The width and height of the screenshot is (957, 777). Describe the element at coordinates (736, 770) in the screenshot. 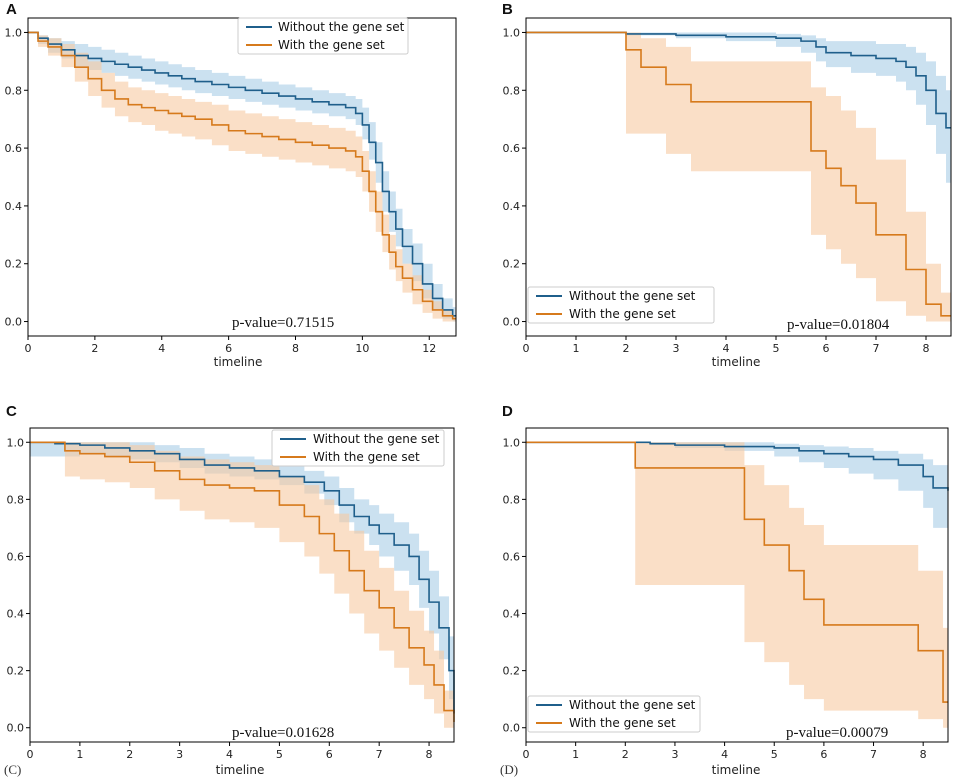

I see `panel-d-xlabel: timeline` at that location.